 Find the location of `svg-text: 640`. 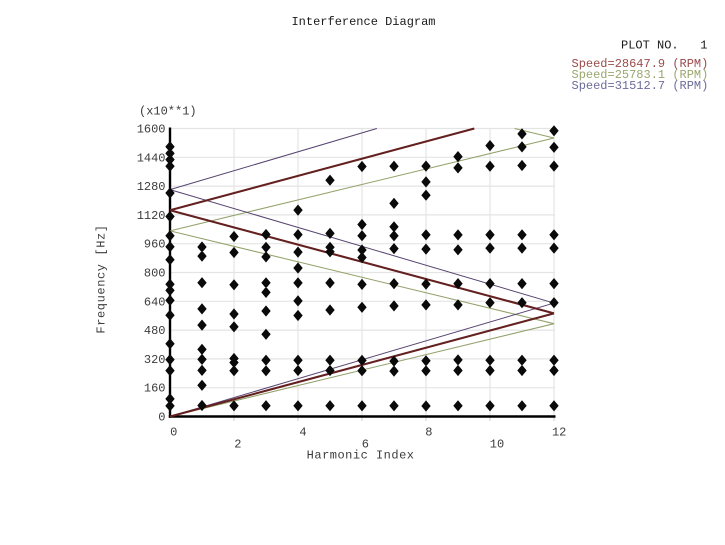

svg-text: 640 is located at coordinates (155, 302).